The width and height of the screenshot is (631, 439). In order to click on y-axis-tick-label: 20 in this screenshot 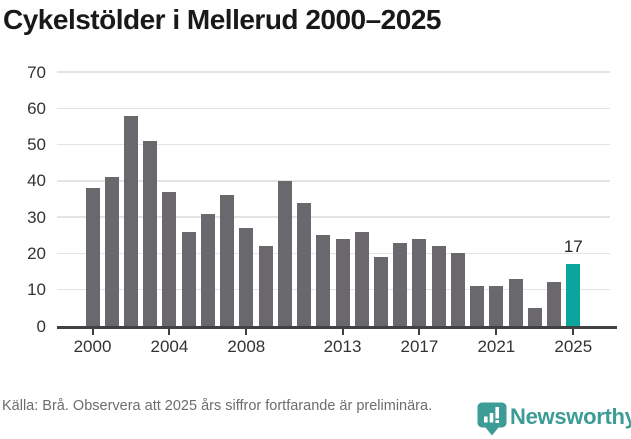, I will do `click(36, 253)`.